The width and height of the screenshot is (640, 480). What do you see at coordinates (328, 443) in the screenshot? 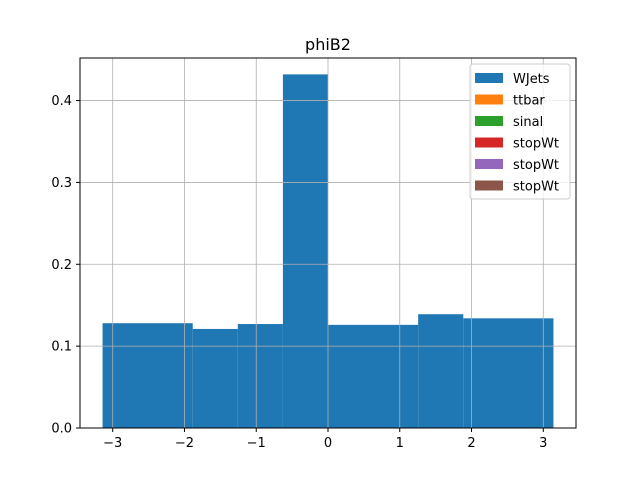
I see `x-tick-label: 0` at bounding box center [328, 443].